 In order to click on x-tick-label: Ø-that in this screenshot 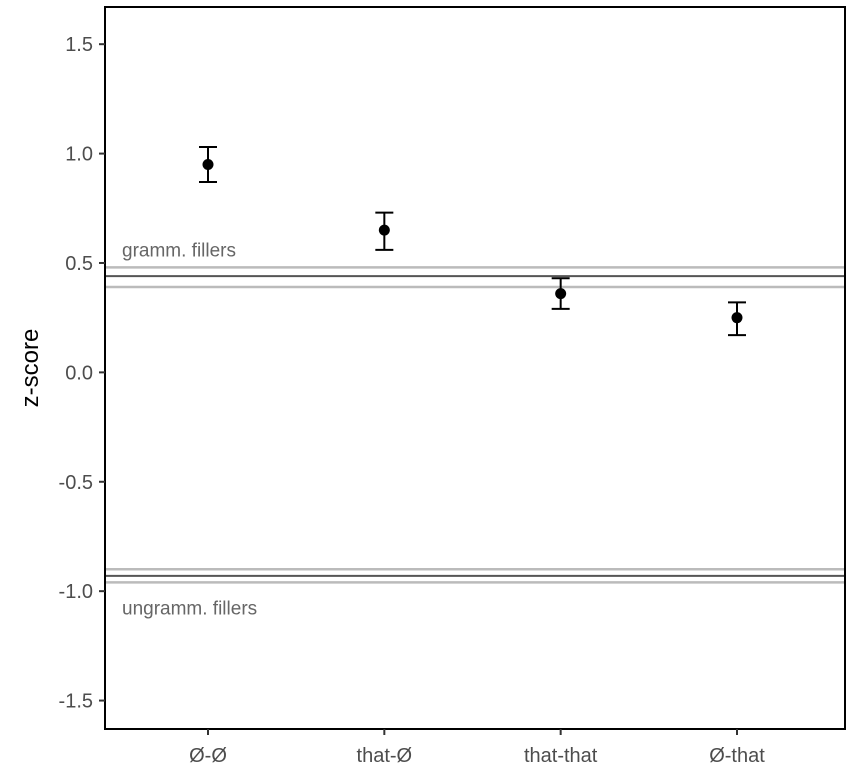, I will do `click(737, 756)`.